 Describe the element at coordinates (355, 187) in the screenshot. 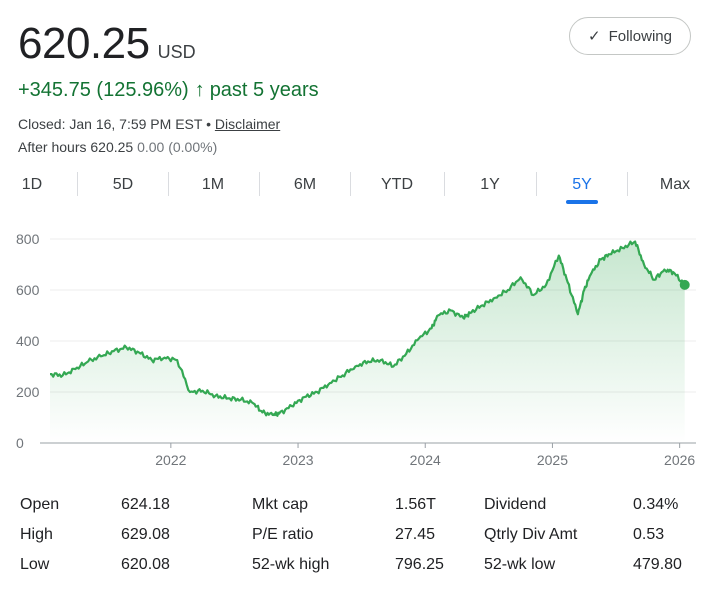

I see `range-tabs: 1D 5D 1M 6M YTD 1Y 5Y Max` at that location.